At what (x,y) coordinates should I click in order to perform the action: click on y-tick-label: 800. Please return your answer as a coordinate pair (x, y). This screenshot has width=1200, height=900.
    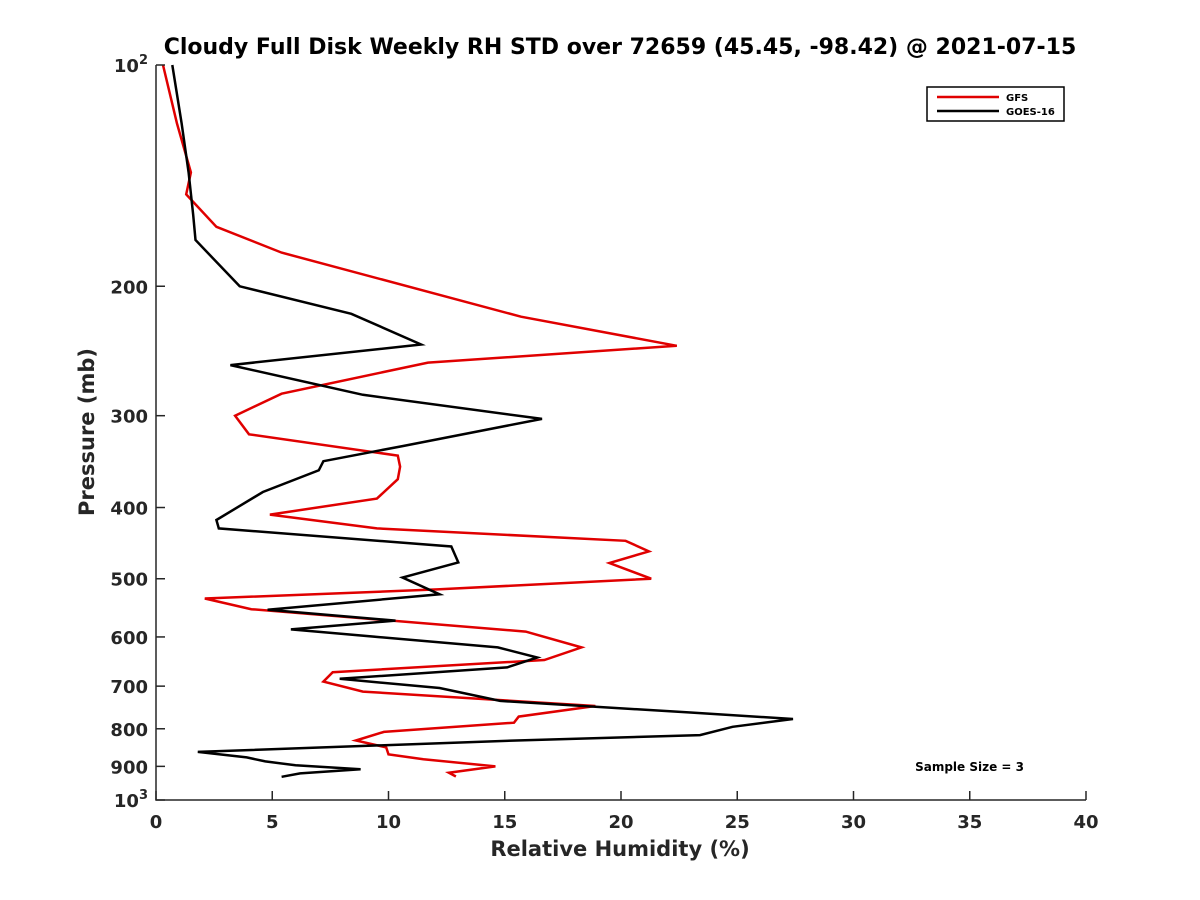
    Looking at the image, I should click on (129, 730).